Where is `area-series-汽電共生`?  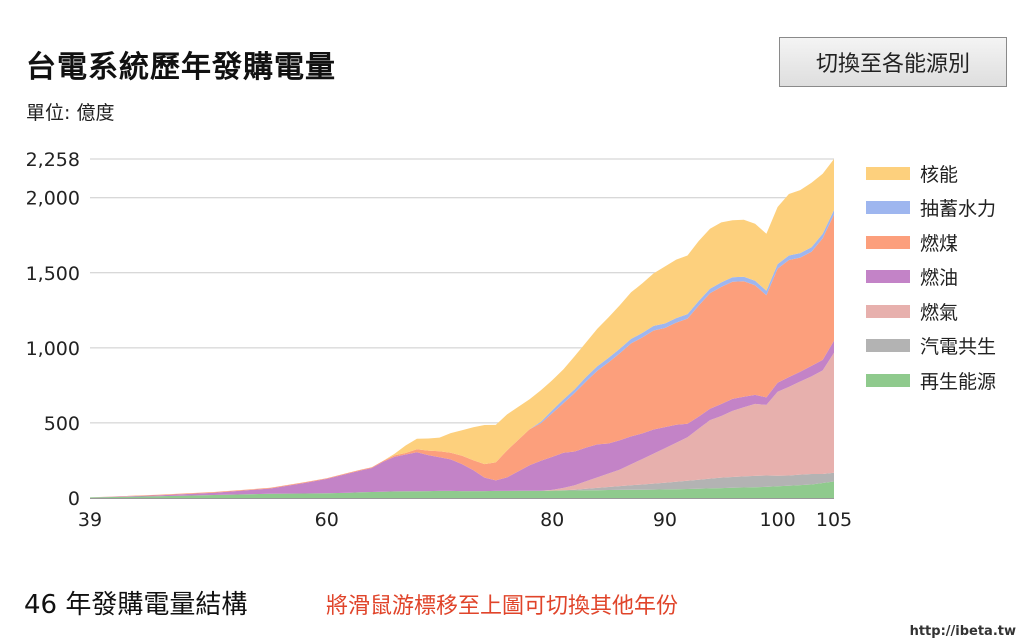
area-series-汽電共生 is located at coordinates (462, 485).